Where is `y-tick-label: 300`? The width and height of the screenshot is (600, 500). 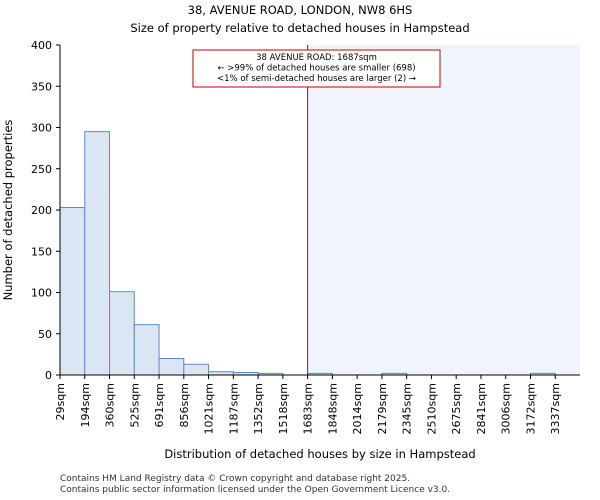
y-tick-label: 300 is located at coordinates (41, 128).